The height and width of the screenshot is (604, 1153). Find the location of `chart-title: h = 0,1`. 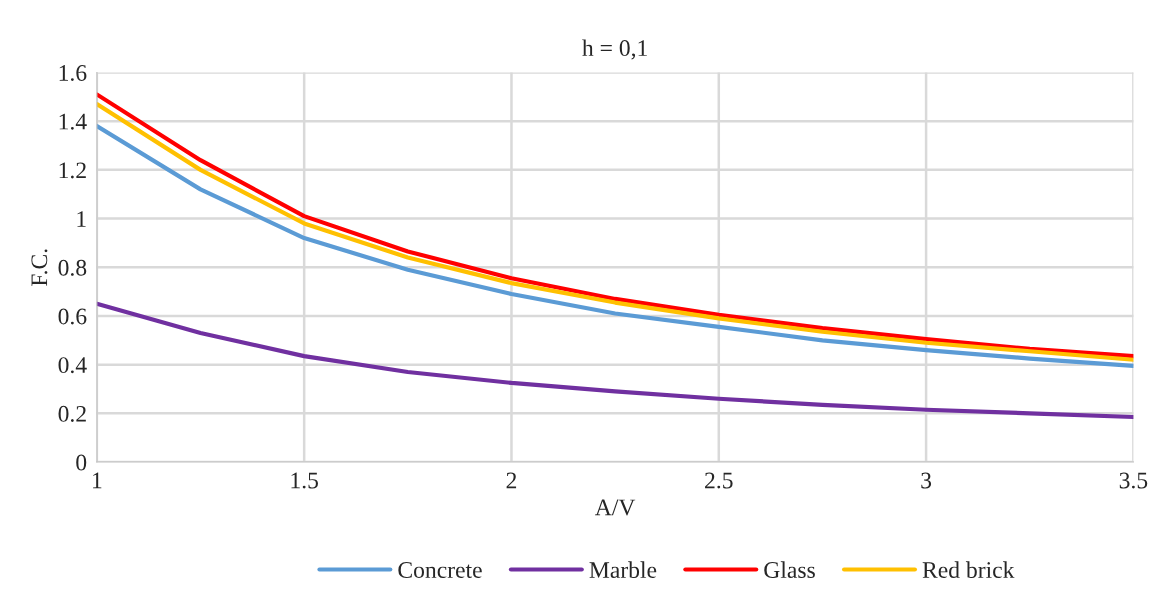

chart-title: h = 0,1 is located at coordinates (614, 49).